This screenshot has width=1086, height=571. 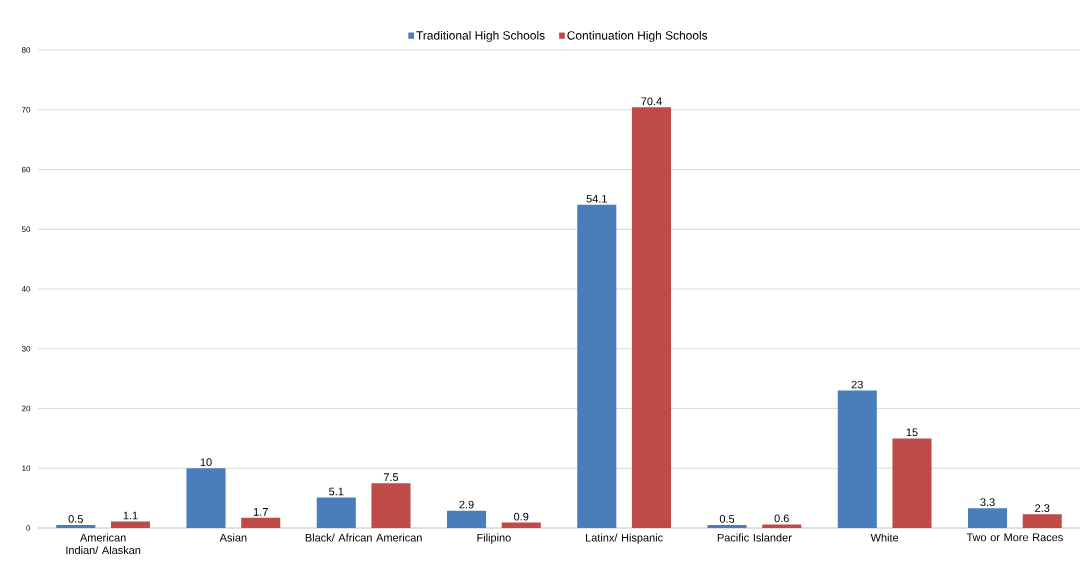 I want to click on data-label: 5.1, so click(x=336, y=491).